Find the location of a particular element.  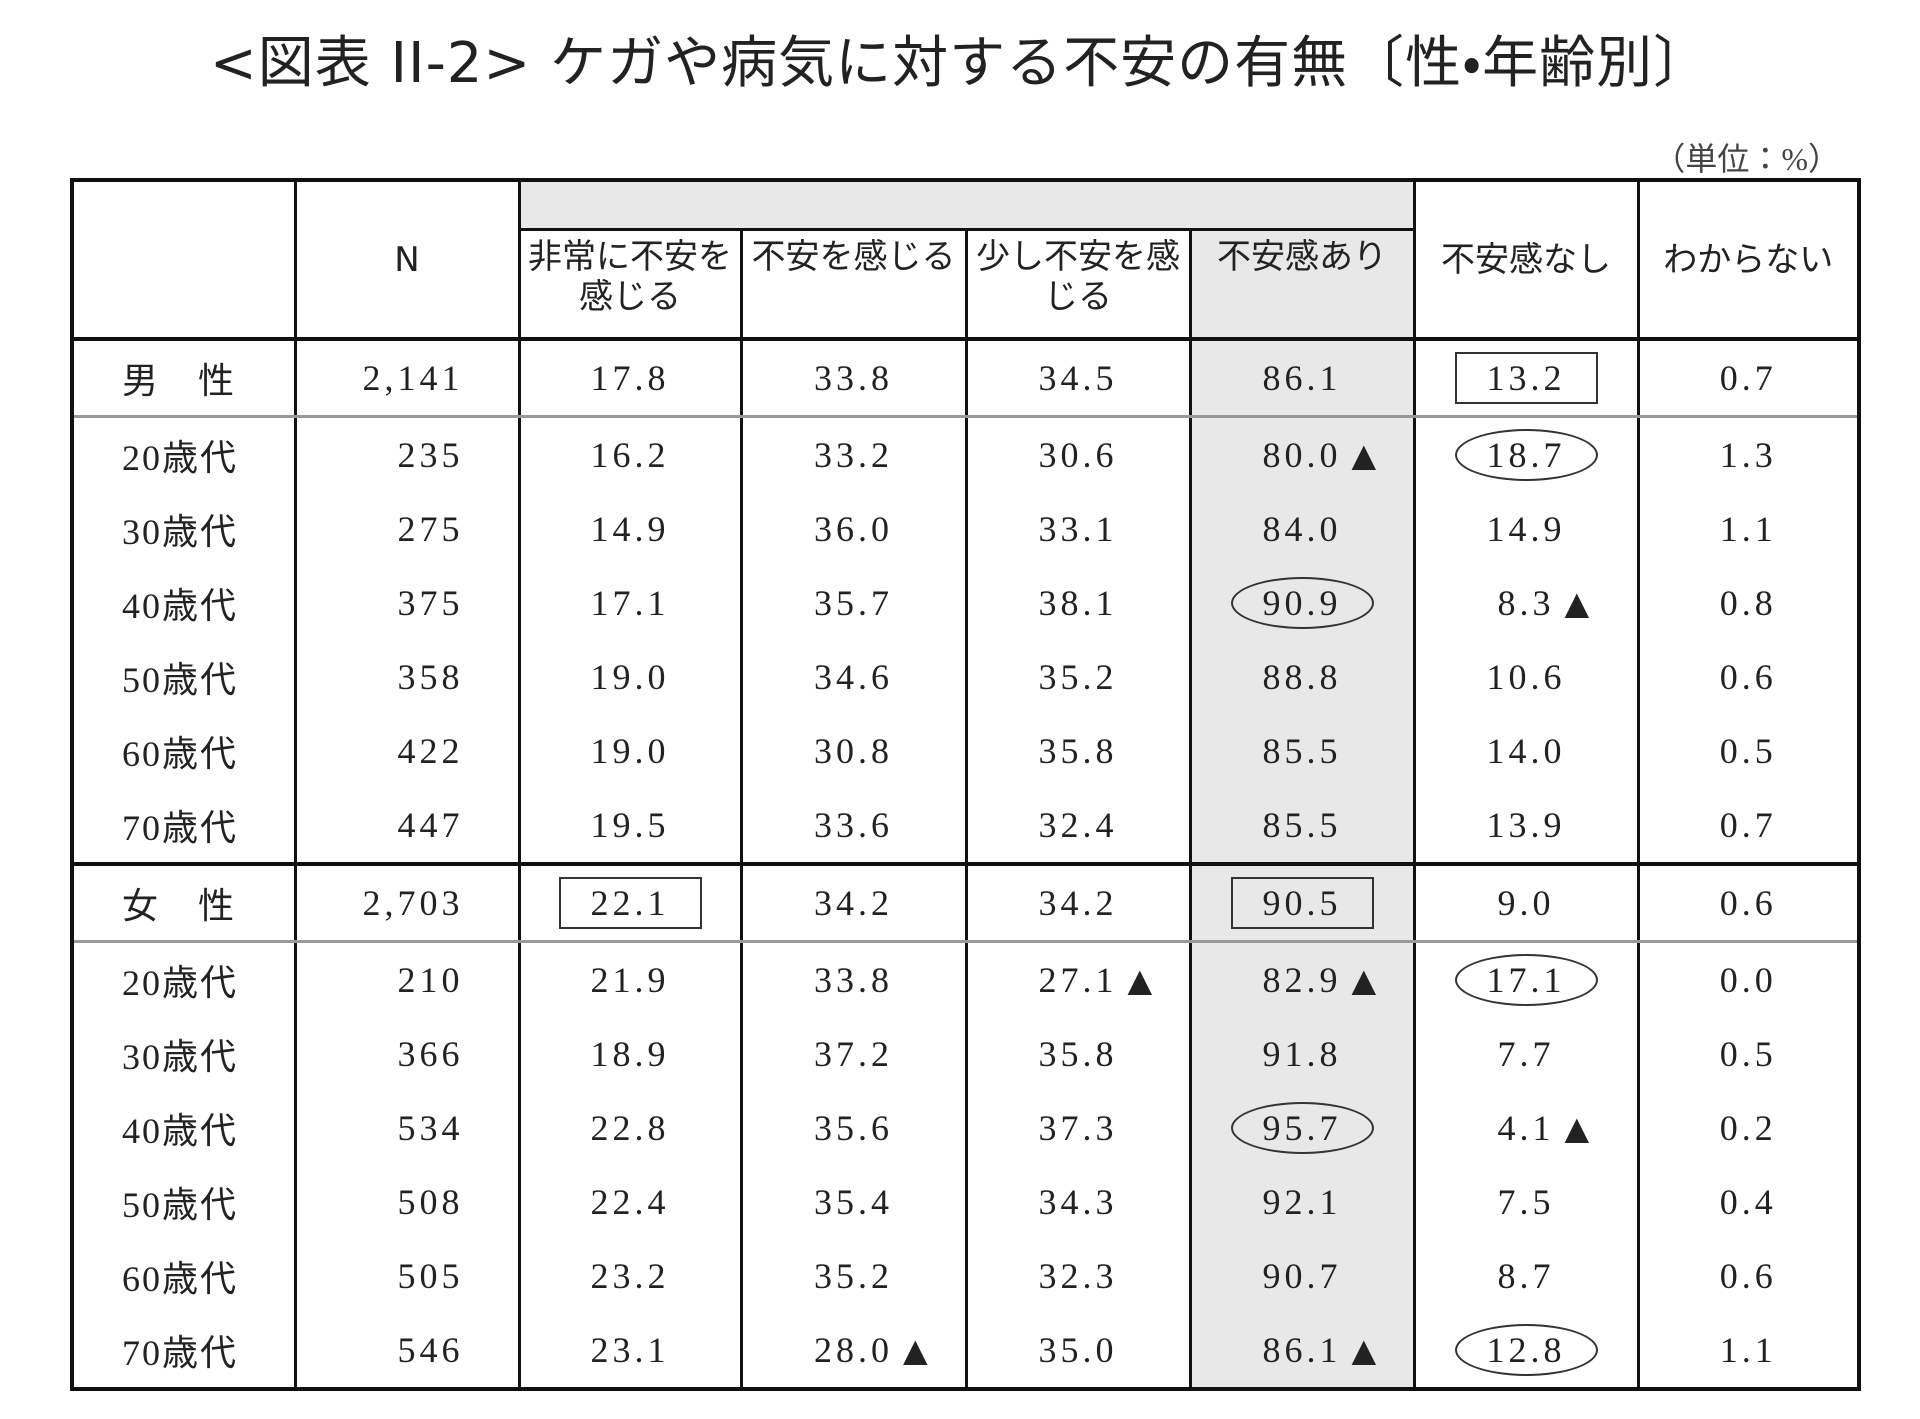

table-row: 60歳代 505 23.2 35.2 32.3 90.7 8.7 0.6 is located at coordinates (965, 1276).